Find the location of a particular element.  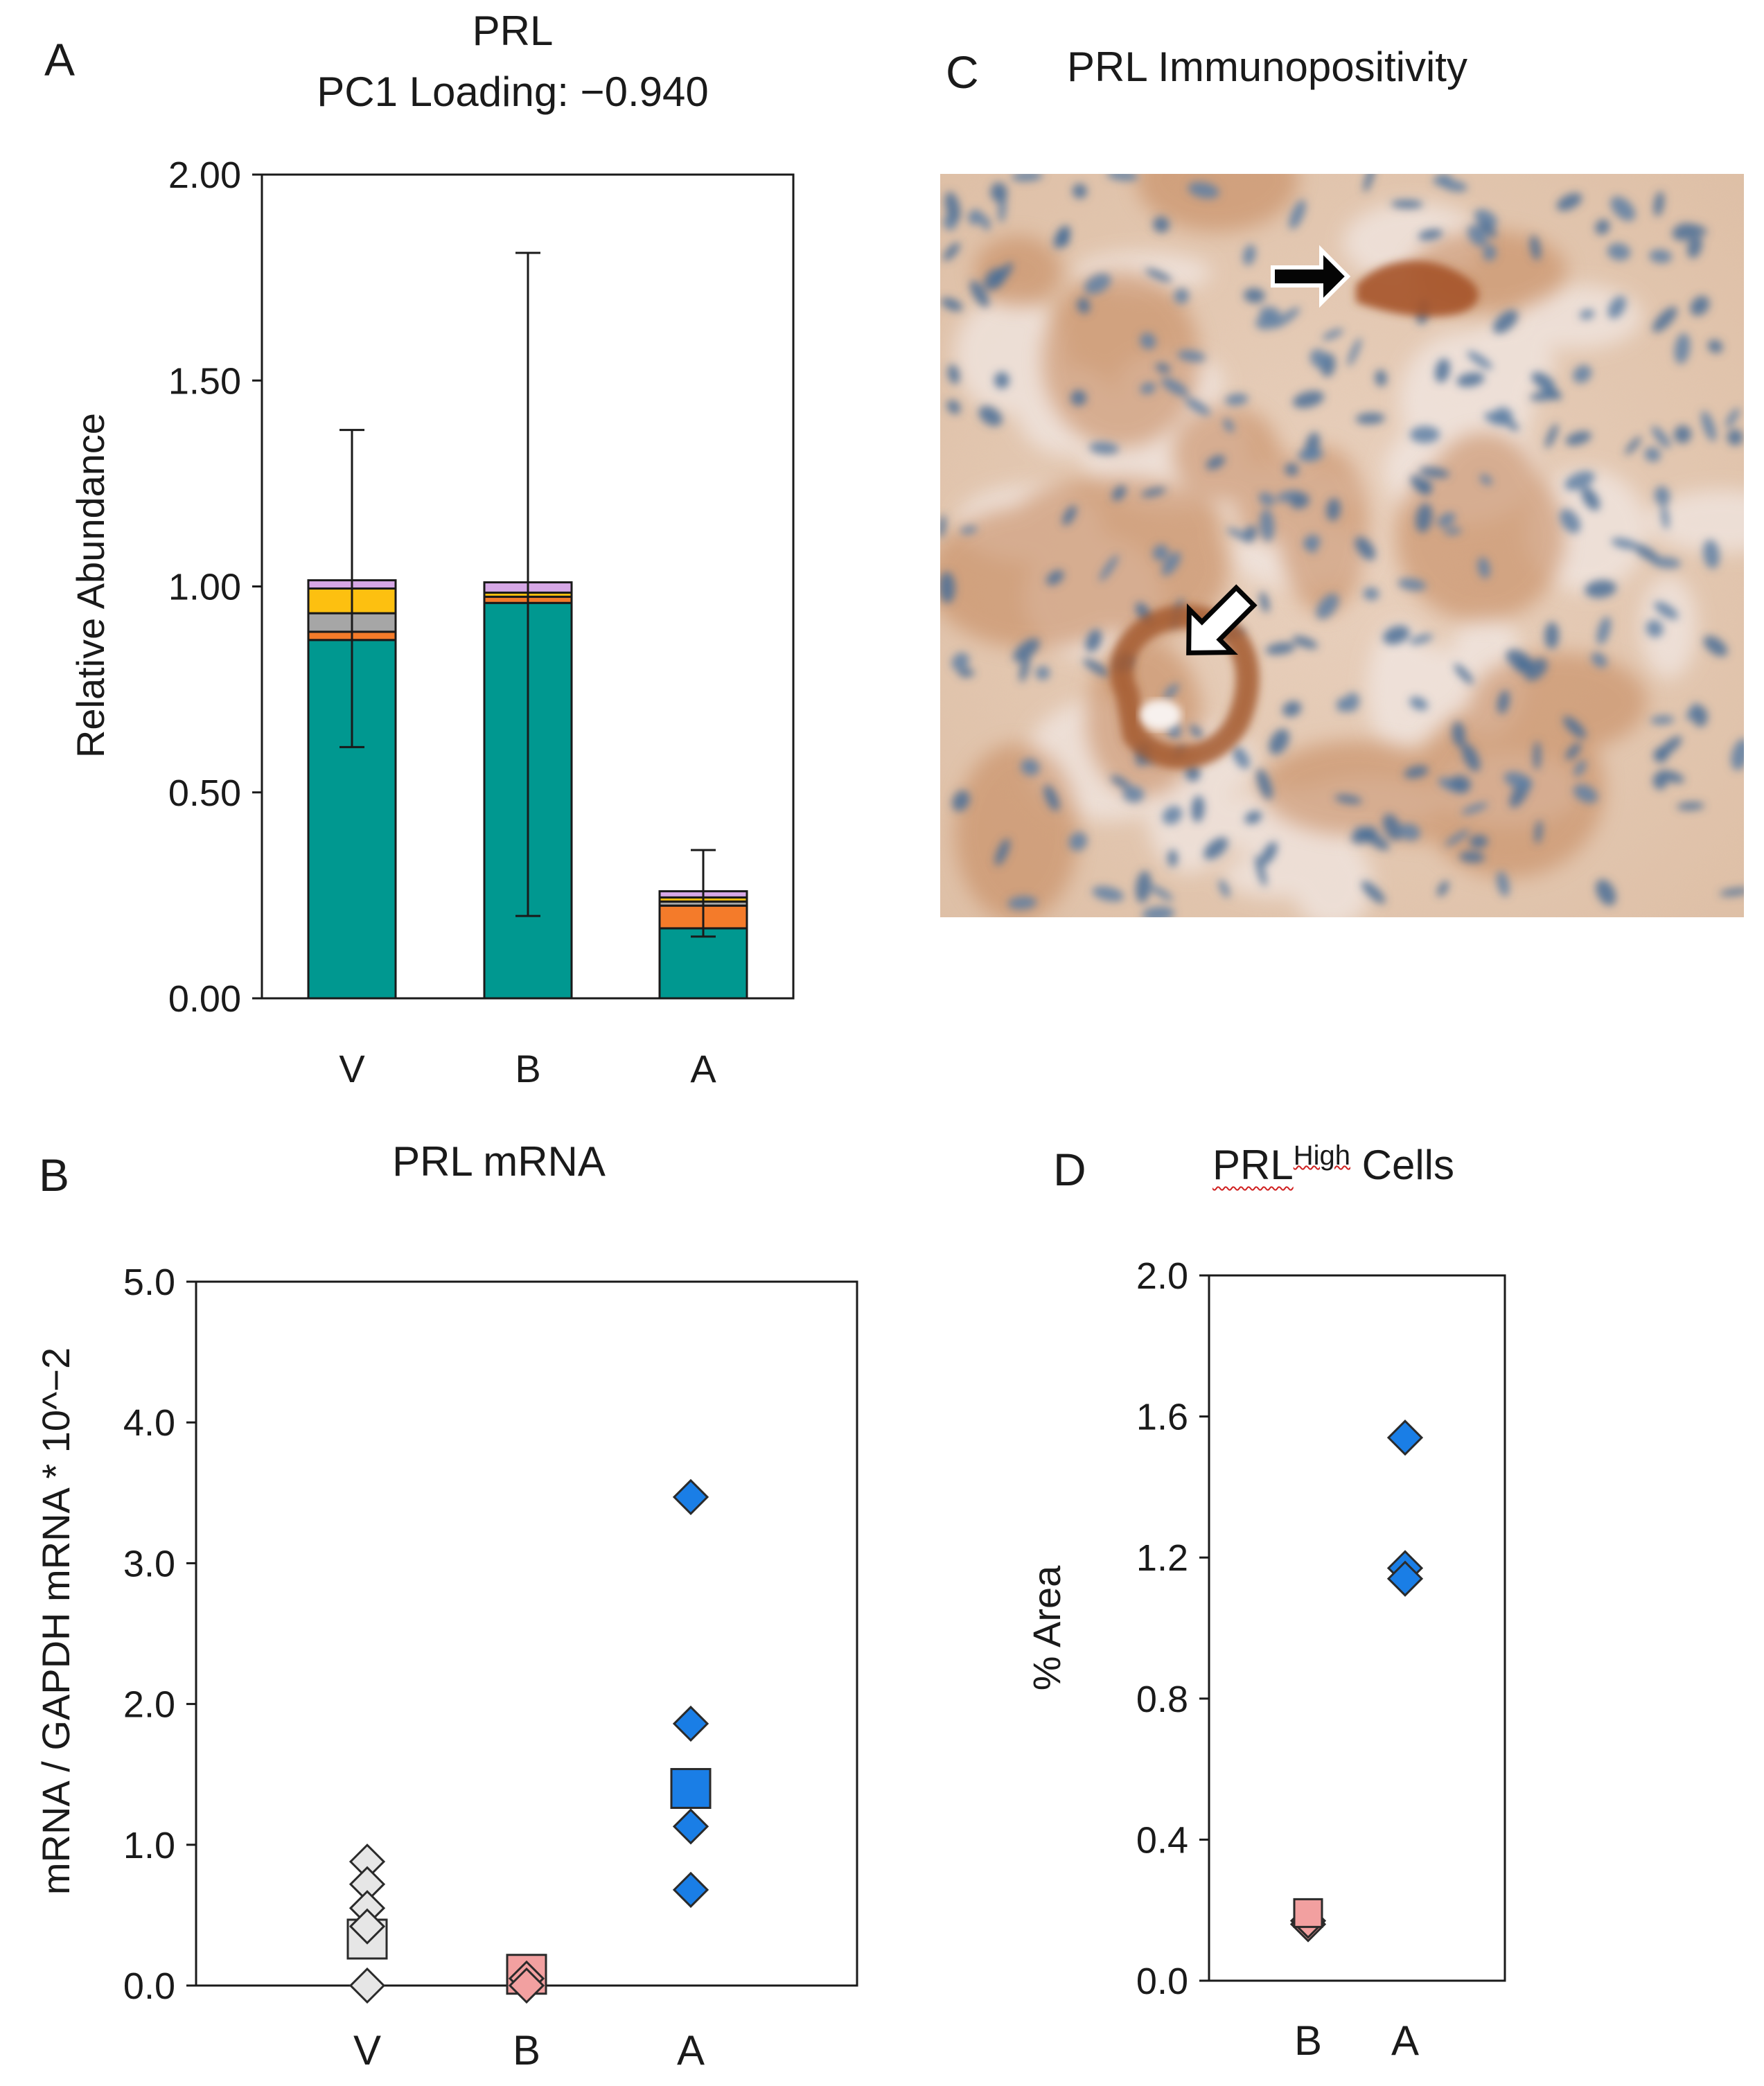

lumen is located at coordinates (1160, 715).